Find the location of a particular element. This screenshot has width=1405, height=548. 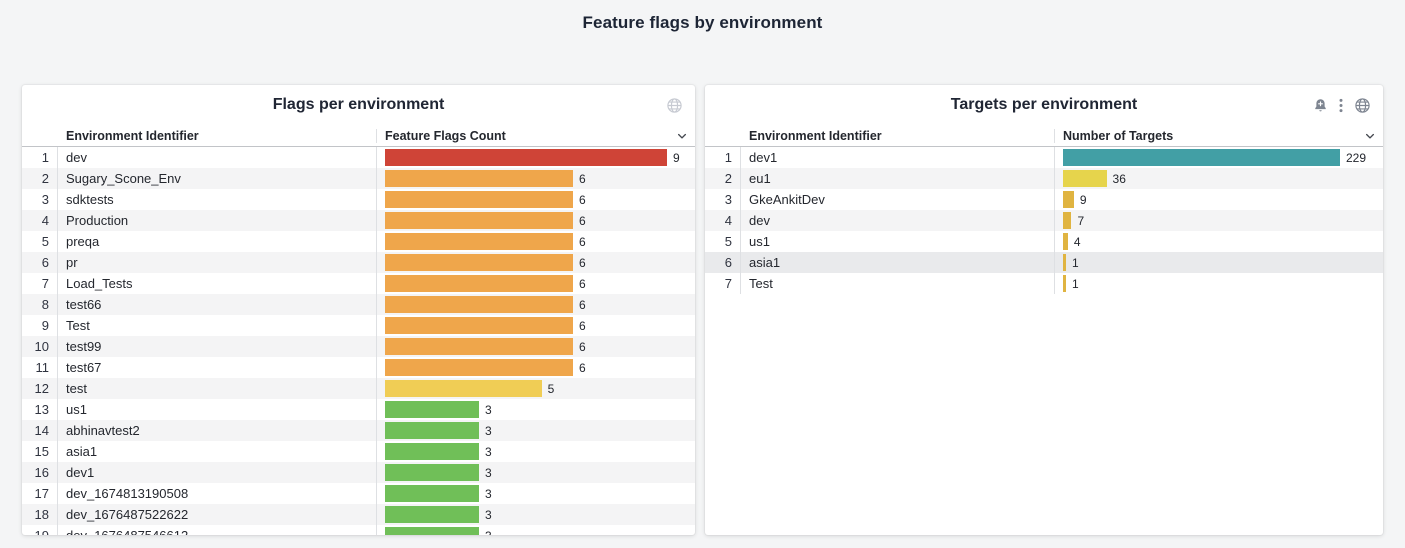

table-row: 16 dev1 3 is located at coordinates (358, 472).